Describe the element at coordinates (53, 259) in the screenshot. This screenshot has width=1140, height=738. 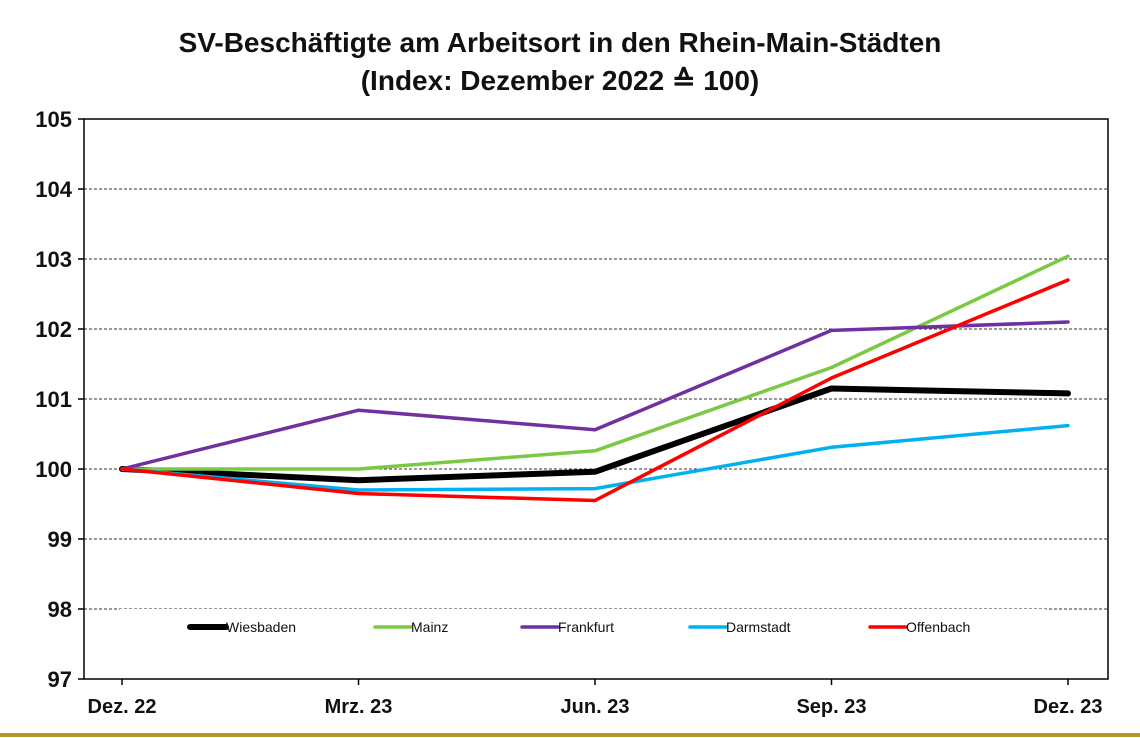
I see `y-tick-label: 103` at that location.